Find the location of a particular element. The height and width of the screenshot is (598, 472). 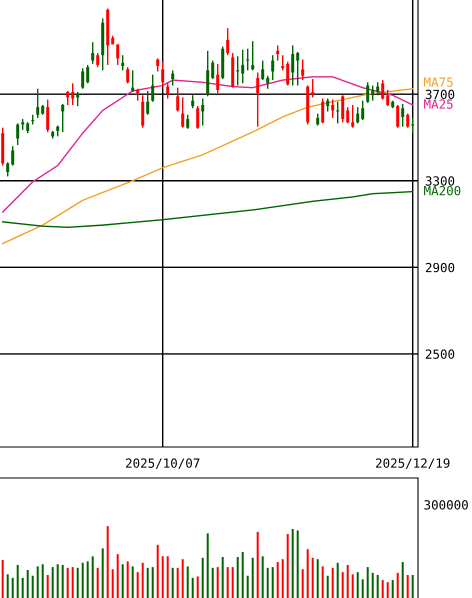

y-tick-label: 2500 is located at coordinates (440, 354).